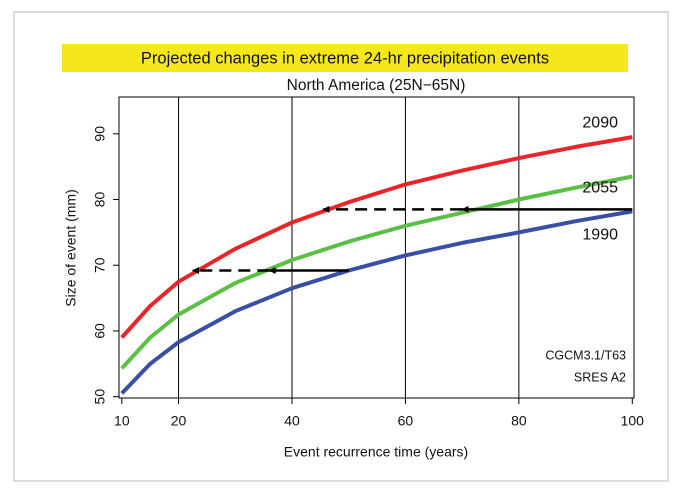 This screenshot has height=498, width=683. What do you see at coordinates (600, 235) in the screenshot?
I see `series-label: 1990` at bounding box center [600, 235].